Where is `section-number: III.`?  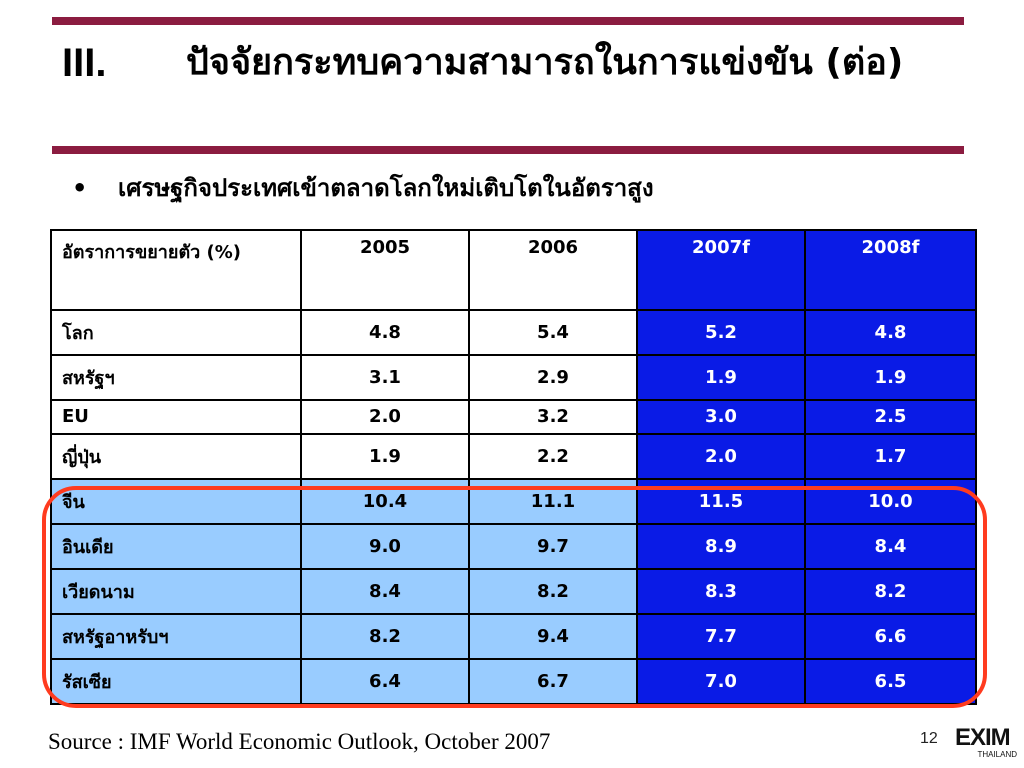
section-number: III. is located at coordinates (84, 63).